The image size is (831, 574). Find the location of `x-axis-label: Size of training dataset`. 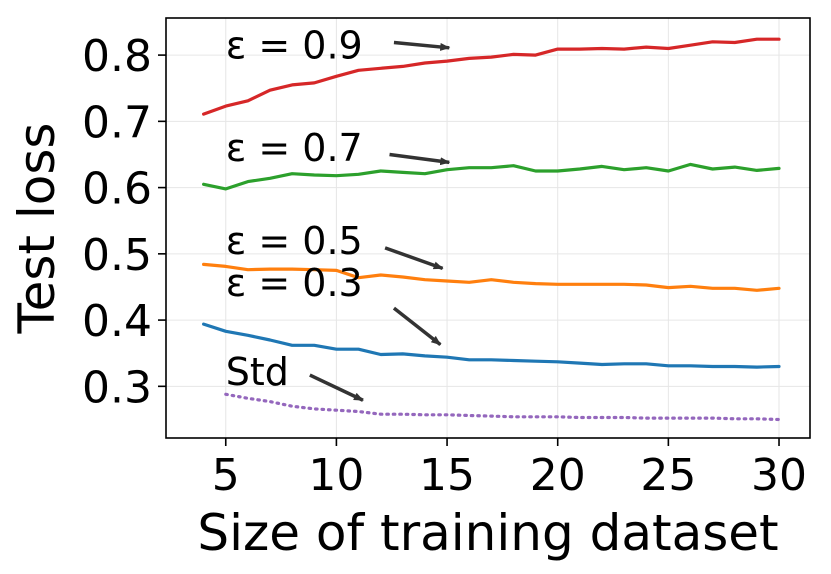

x-axis-label: Size of training dataset is located at coordinates (487, 533).